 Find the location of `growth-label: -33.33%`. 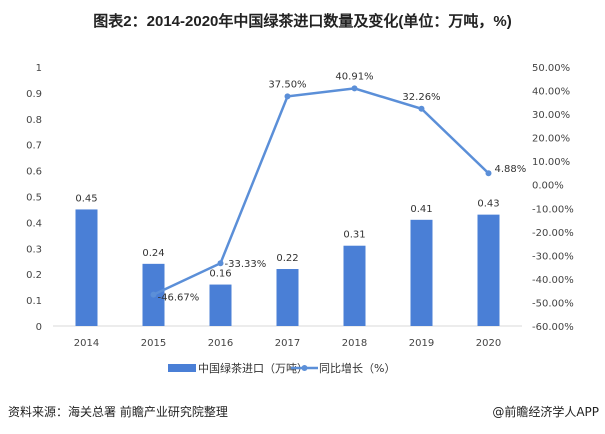

growth-label: -33.33% is located at coordinates (246, 264).